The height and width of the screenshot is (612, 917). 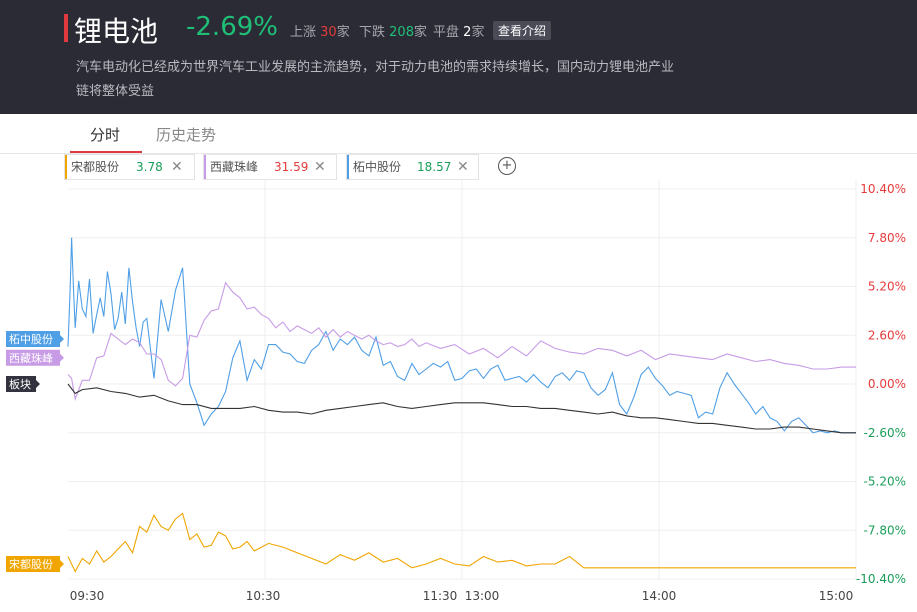 What do you see at coordinates (270, 167) in the screenshot?
I see `stock-chip-xizang: 西藏珠峰 31.59 ✕` at bounding box center [270, 167].